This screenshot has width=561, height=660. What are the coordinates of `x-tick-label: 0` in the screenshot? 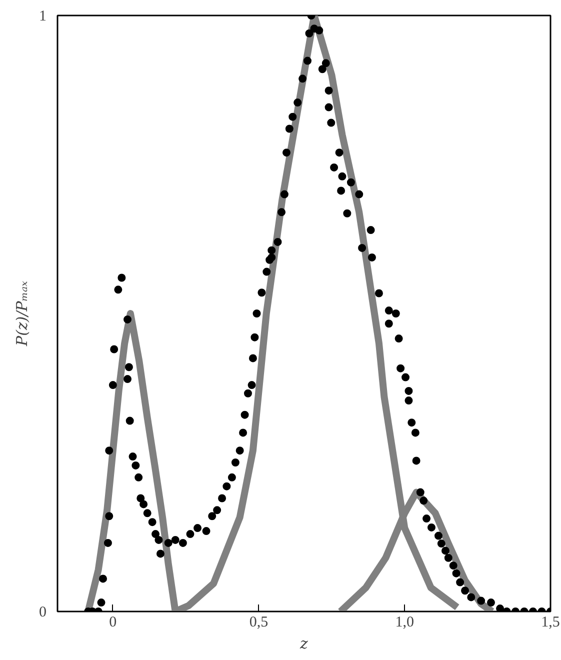 It's located at (113, 622).